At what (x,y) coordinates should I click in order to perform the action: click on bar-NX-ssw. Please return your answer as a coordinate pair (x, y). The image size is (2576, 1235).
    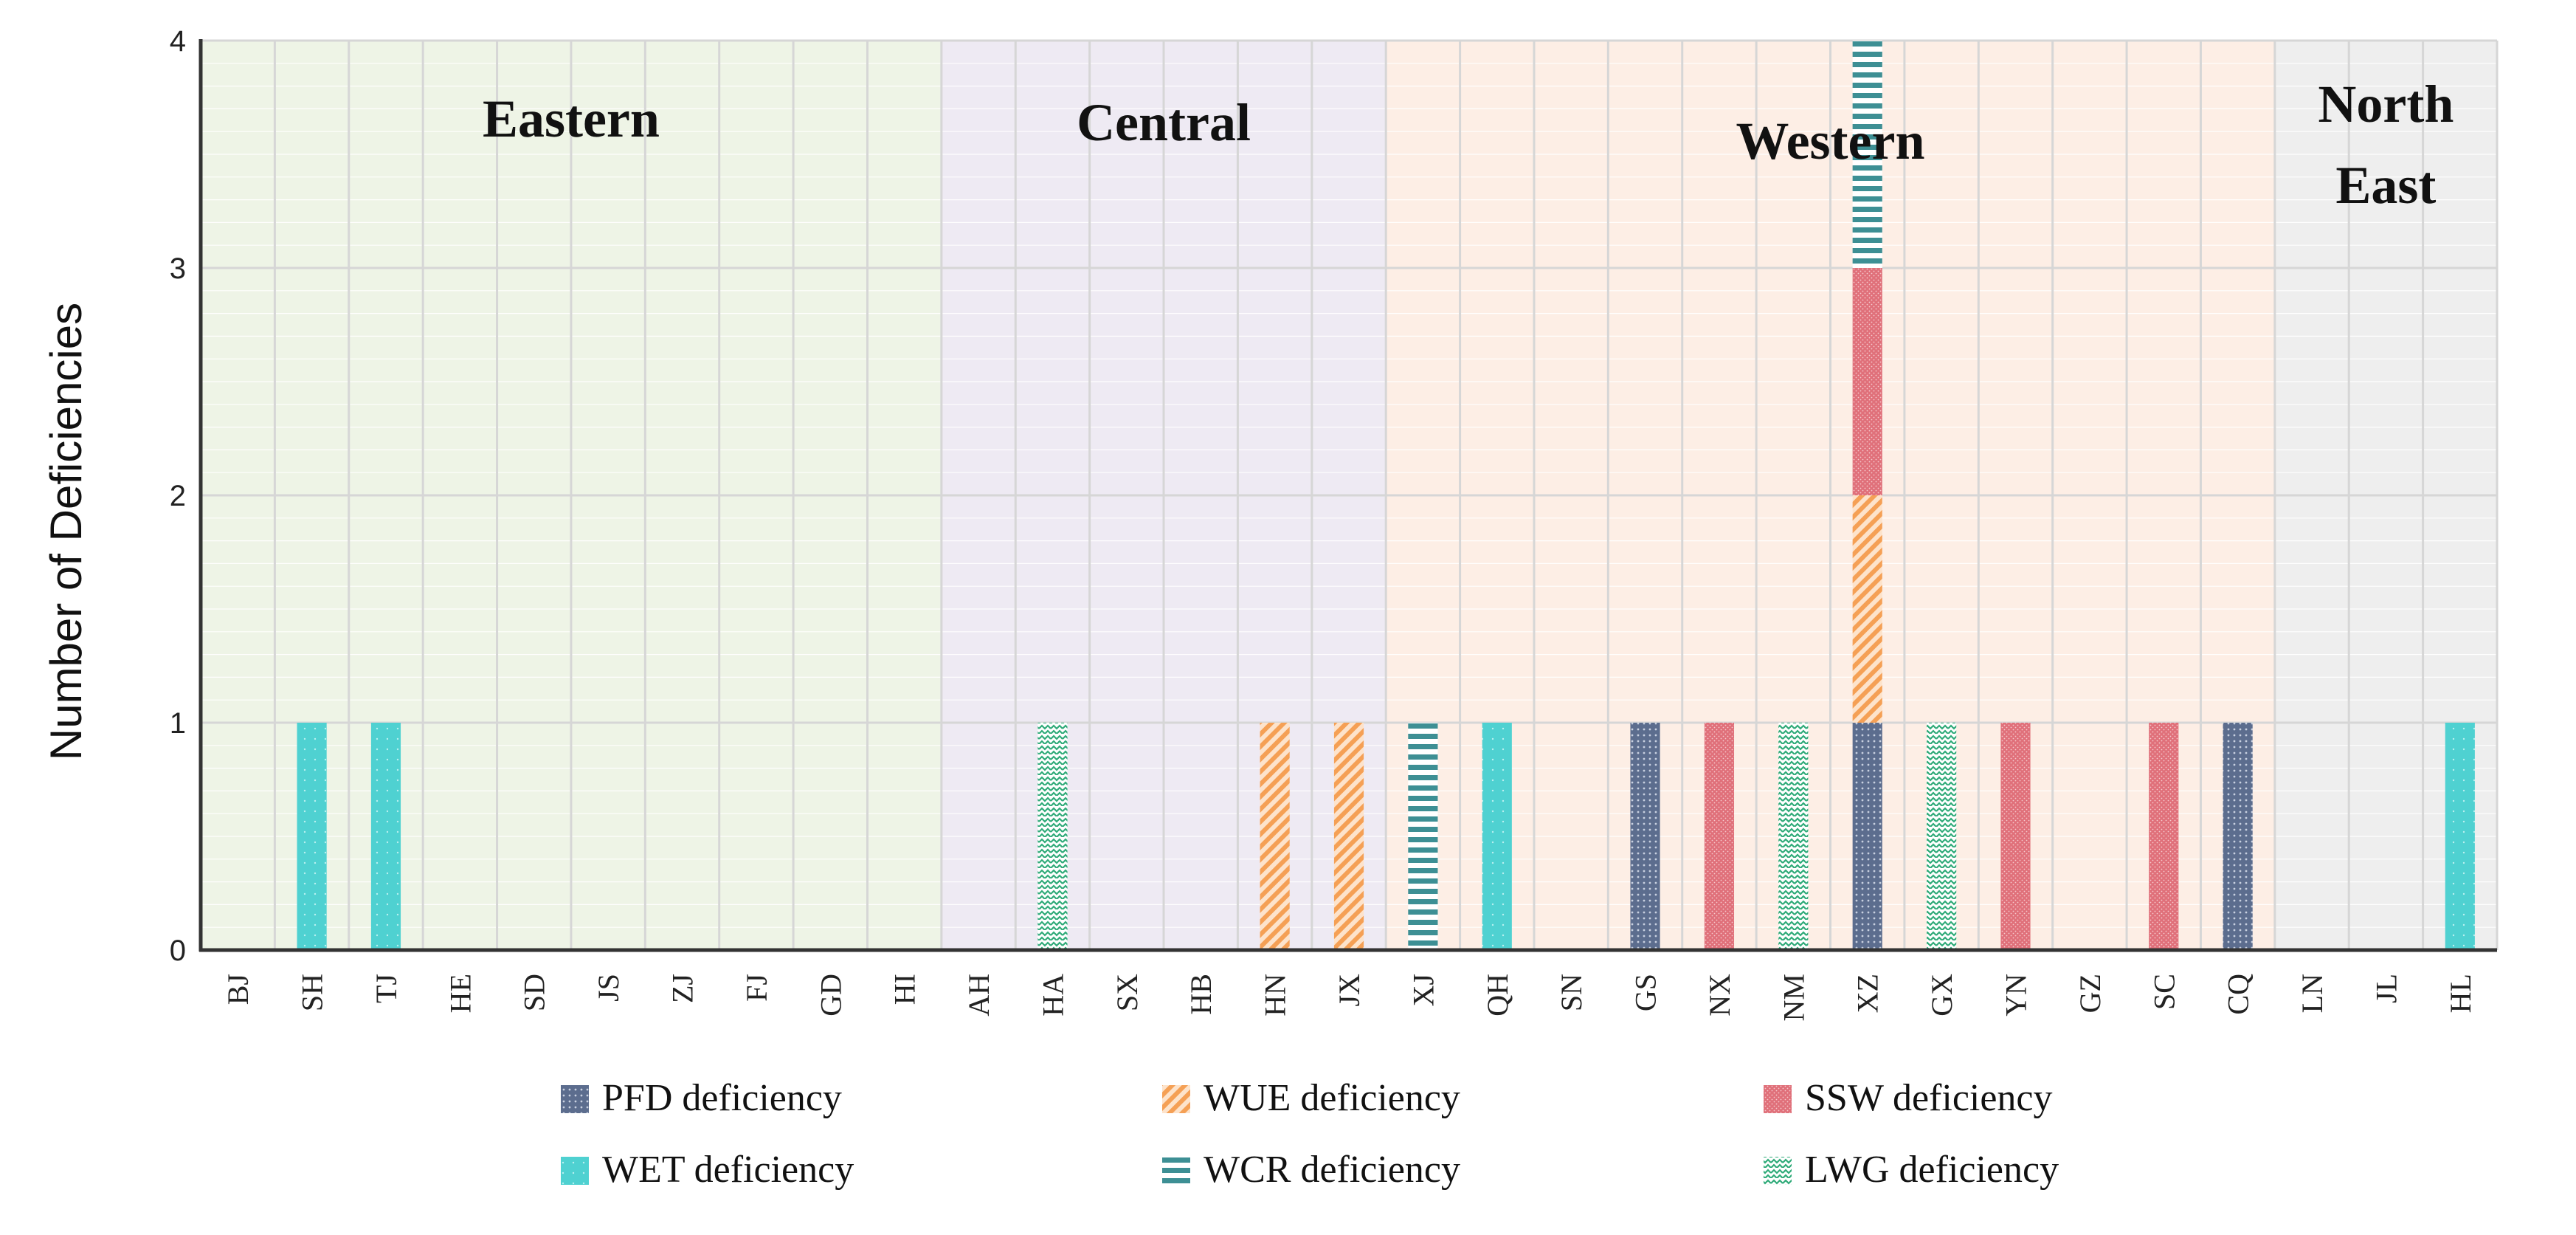
    Looking at the image, I should click on (1719, 836).